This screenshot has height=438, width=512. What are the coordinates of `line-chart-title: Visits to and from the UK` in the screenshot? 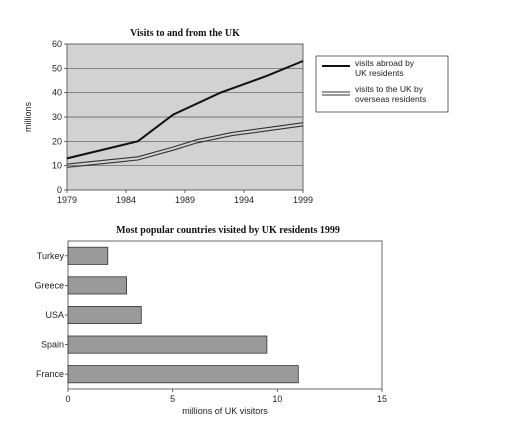 It's located at (185, 33).